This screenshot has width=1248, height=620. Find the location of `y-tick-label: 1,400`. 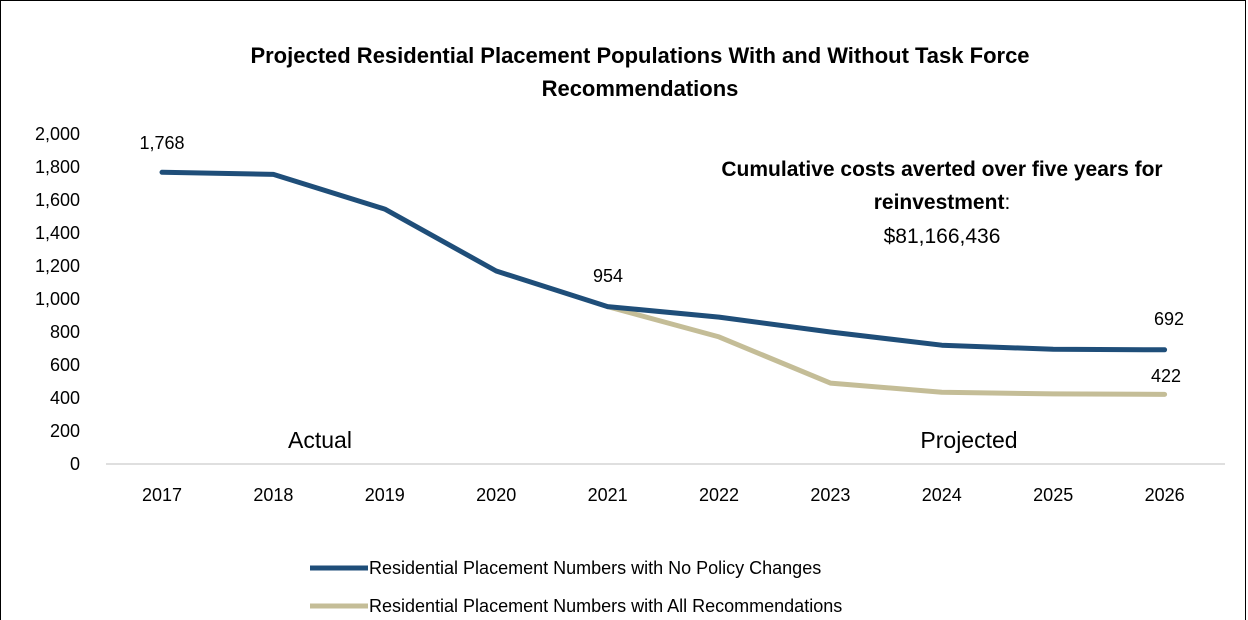

y-tick-label: 1,400 is located at coordinates (57, 233).